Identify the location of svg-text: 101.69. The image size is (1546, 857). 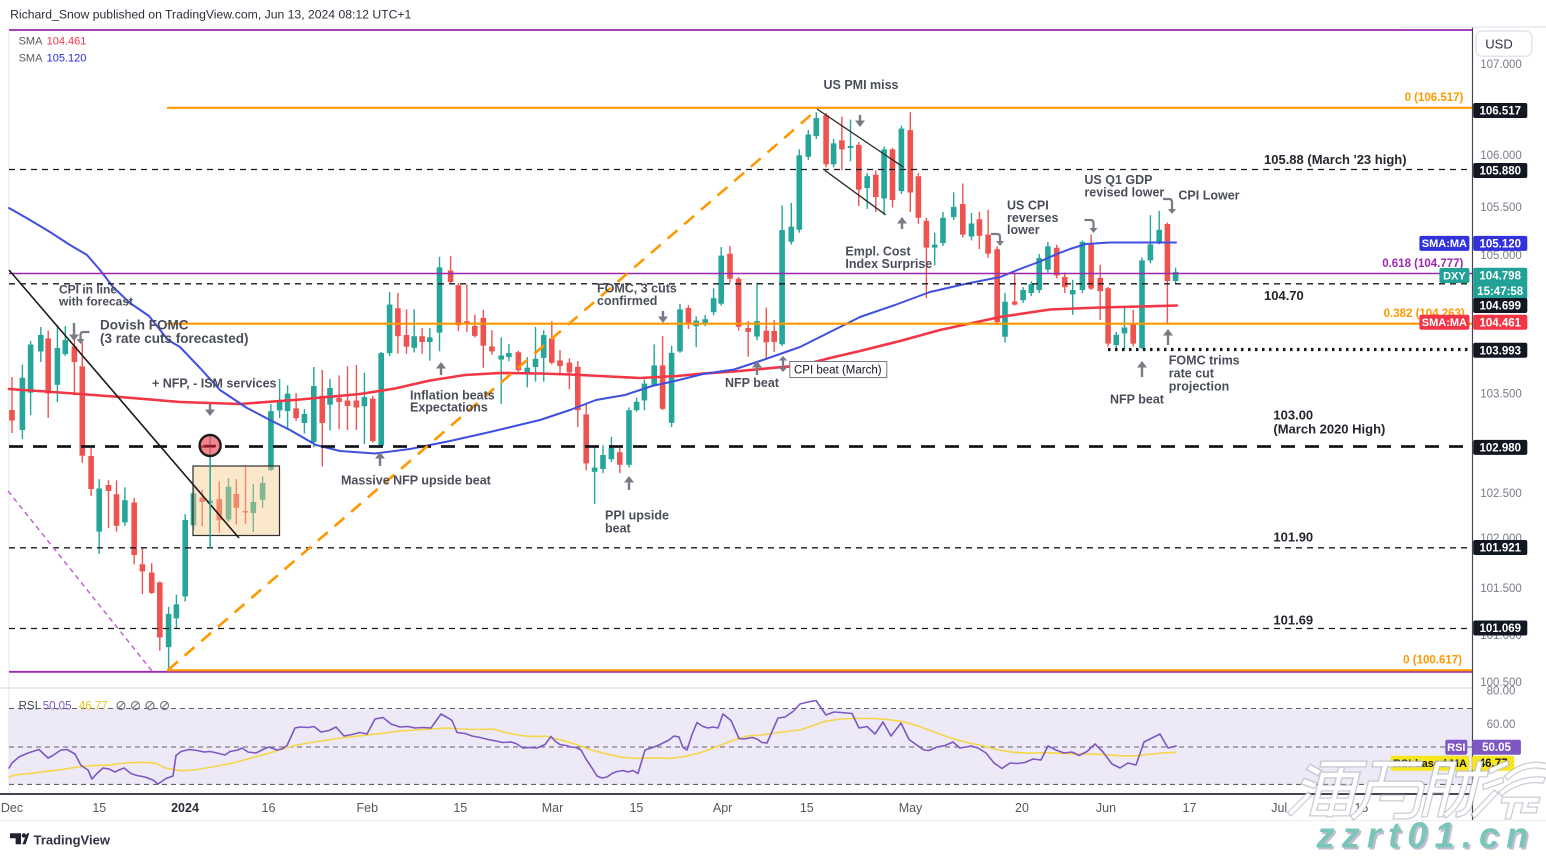
(1293, 620).